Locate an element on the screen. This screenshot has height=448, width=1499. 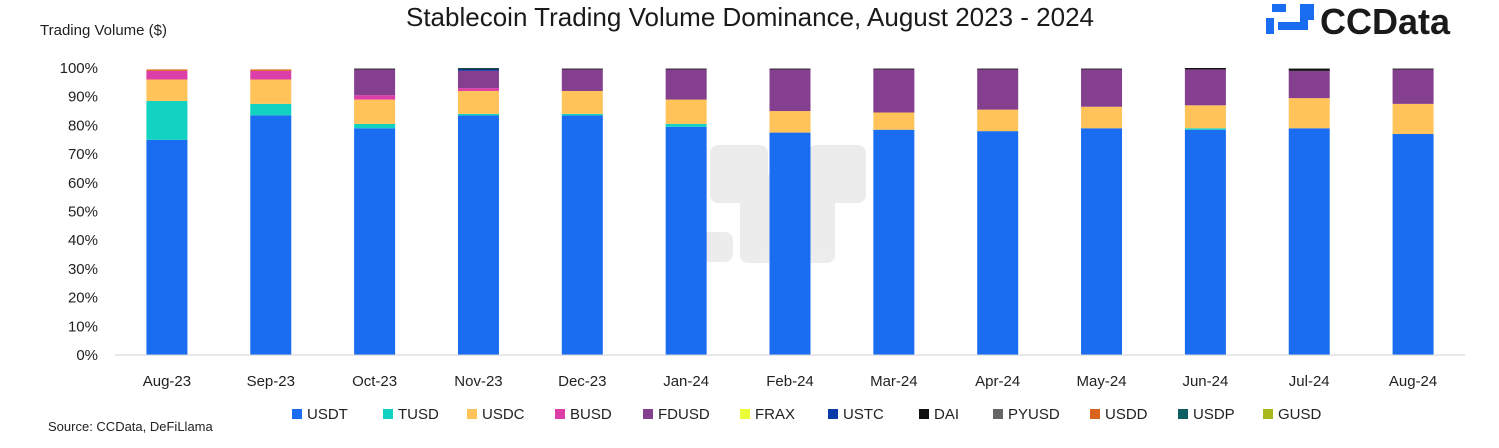
y-axis-ticks: 0% 10% 20% 30% 40% 50% 60% 70% 80% 90% 100% is located at coordinates (79, 212).